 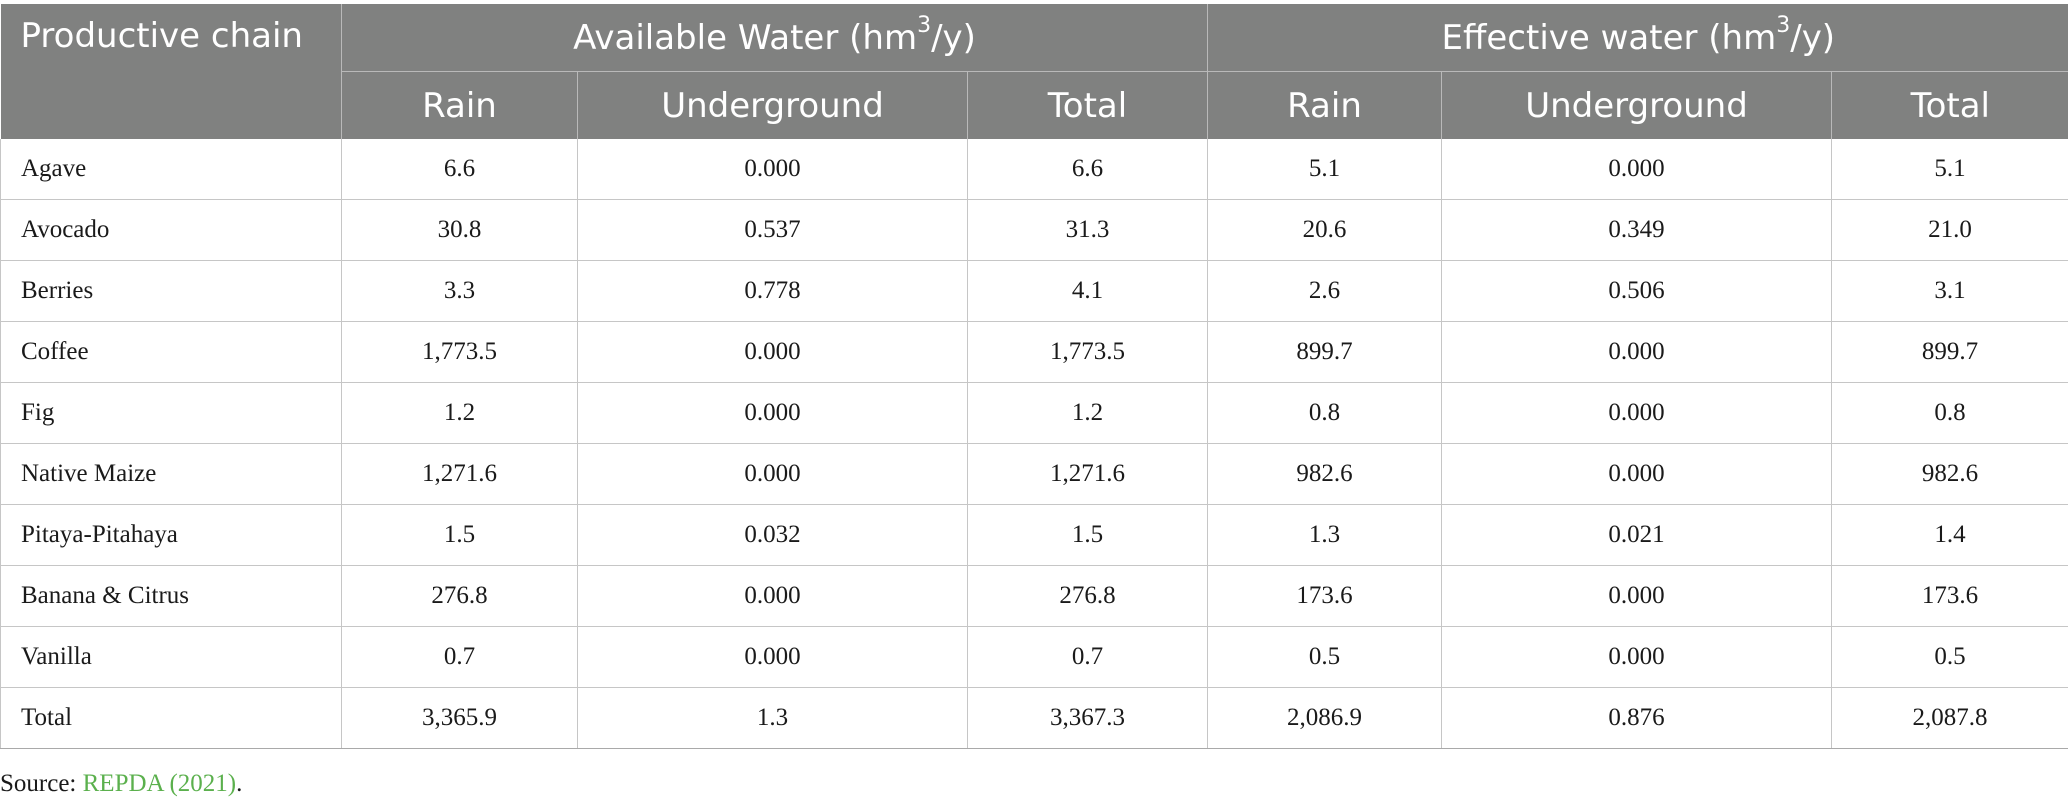 I want to click on cell-avail-total: 276.8, so click(x=1088, y=596).